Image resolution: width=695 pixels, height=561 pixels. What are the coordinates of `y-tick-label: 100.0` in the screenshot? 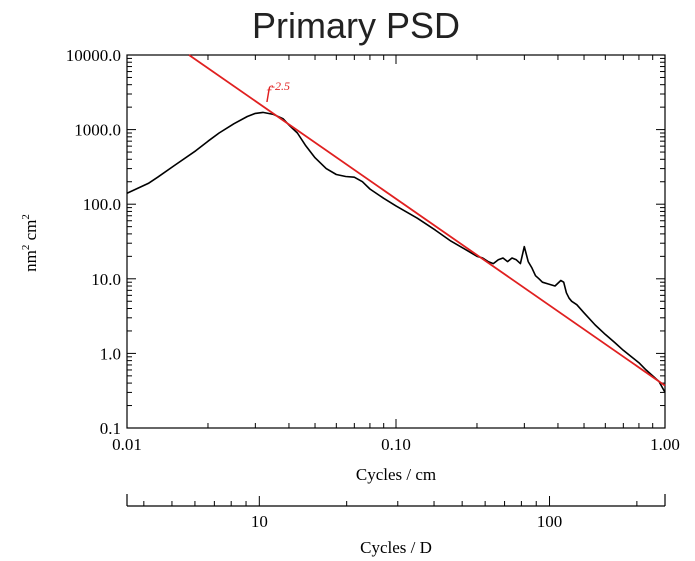 It's located at (102, 204).